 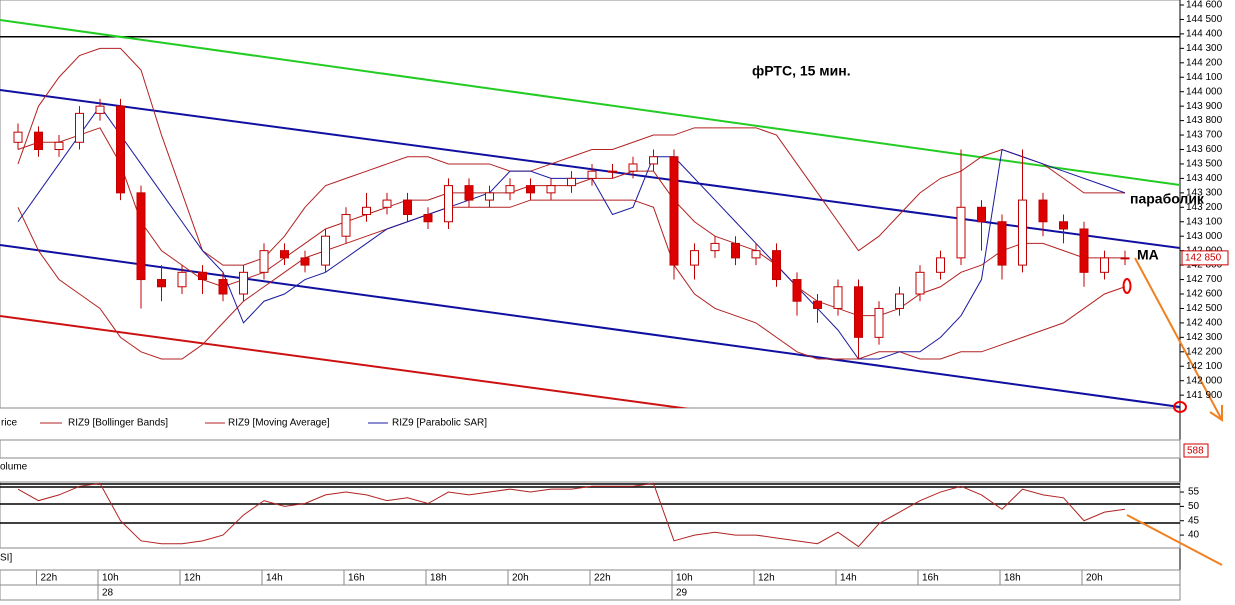 What do you see at coordinates (439, 423) in the screenshot?
I see `legend-label: RIZ9 [Parabolic SAR]` at bounding box center [439, 423].